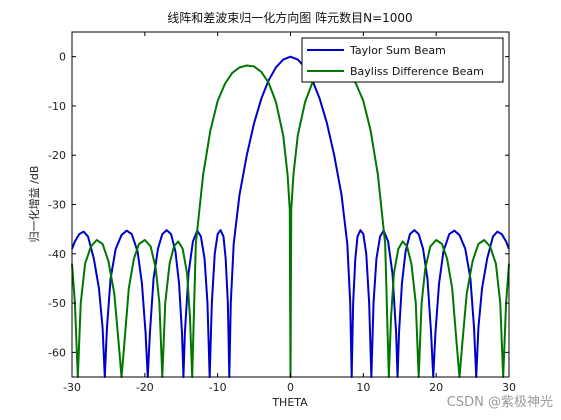 Image resolution: width=561 pixels, height=420 pixels. Describe the element at coordinates (289, 402) in the screenshot. I see `x-axis-label: THETA` at that location.